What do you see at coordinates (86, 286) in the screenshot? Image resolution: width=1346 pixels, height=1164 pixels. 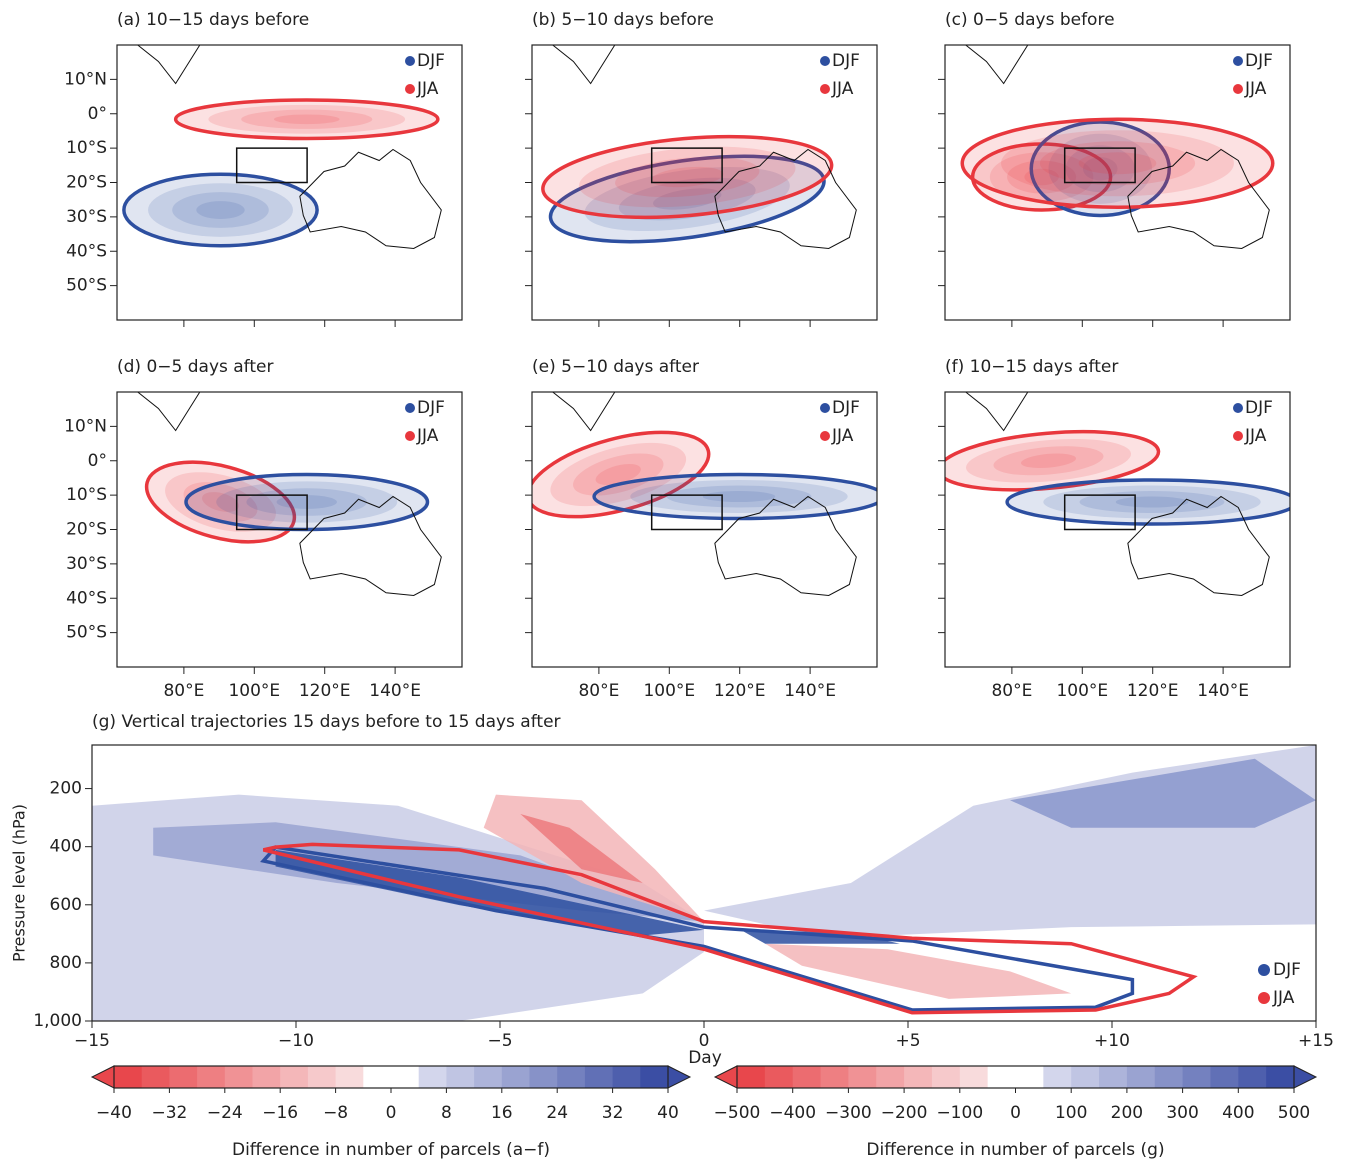 I see `y-tick-label: 50°S` at bounding box center [86, 286].